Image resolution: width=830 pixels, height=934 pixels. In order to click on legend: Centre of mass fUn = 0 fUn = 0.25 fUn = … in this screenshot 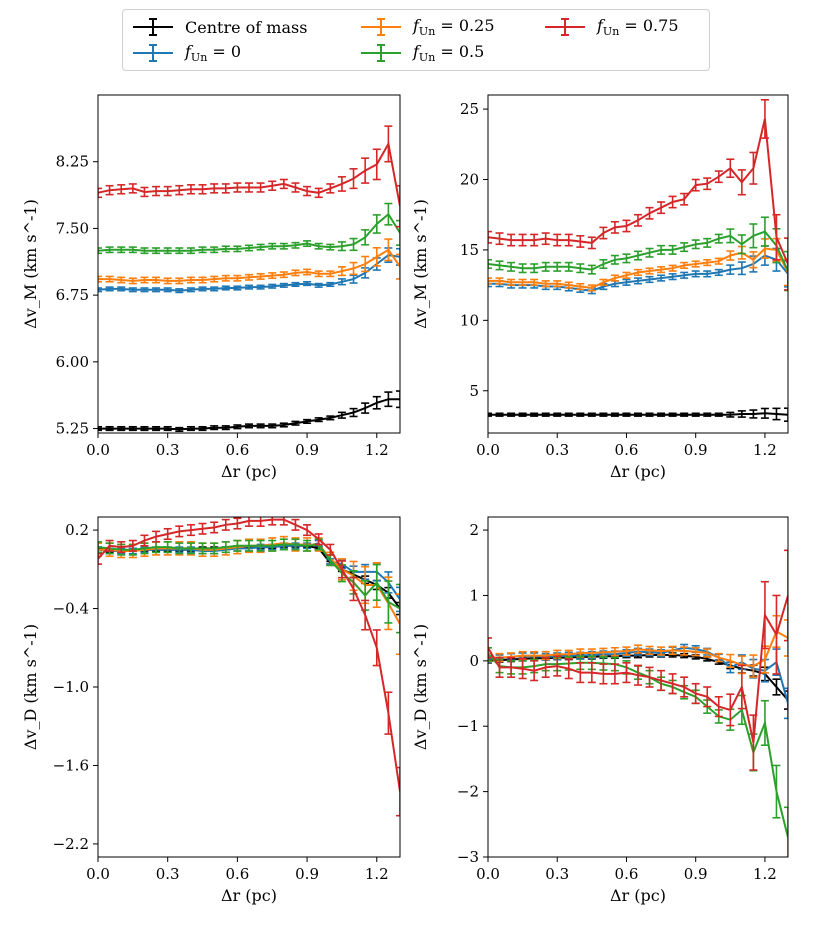, I will do `click(416, 40)`.